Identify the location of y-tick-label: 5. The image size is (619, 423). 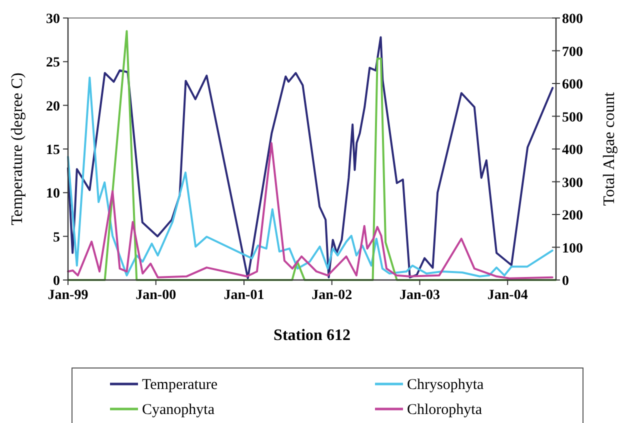
(56, 238).